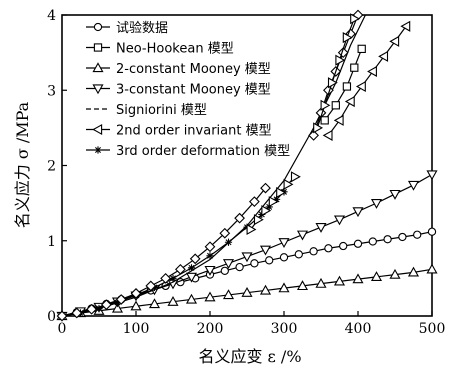  Describe the element at coordinates (51, 167) in the screenshot. I see `y-tick-label: 2` at that location.